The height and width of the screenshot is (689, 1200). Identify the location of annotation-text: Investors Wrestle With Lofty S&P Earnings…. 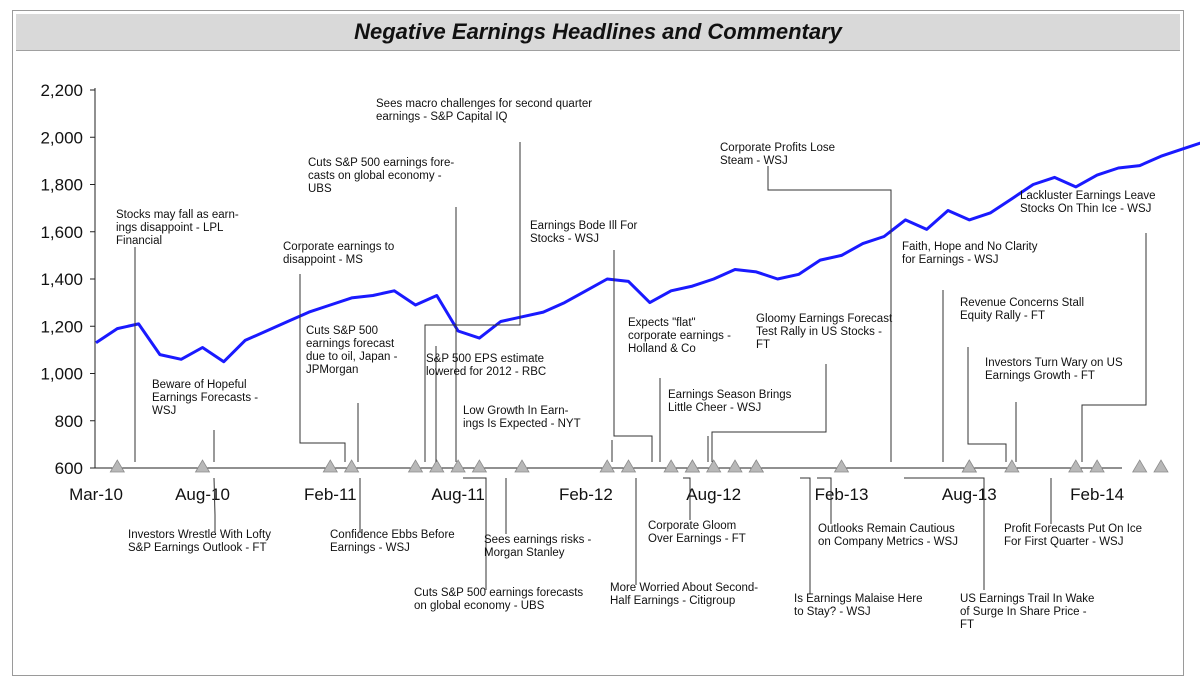
(199, 541).